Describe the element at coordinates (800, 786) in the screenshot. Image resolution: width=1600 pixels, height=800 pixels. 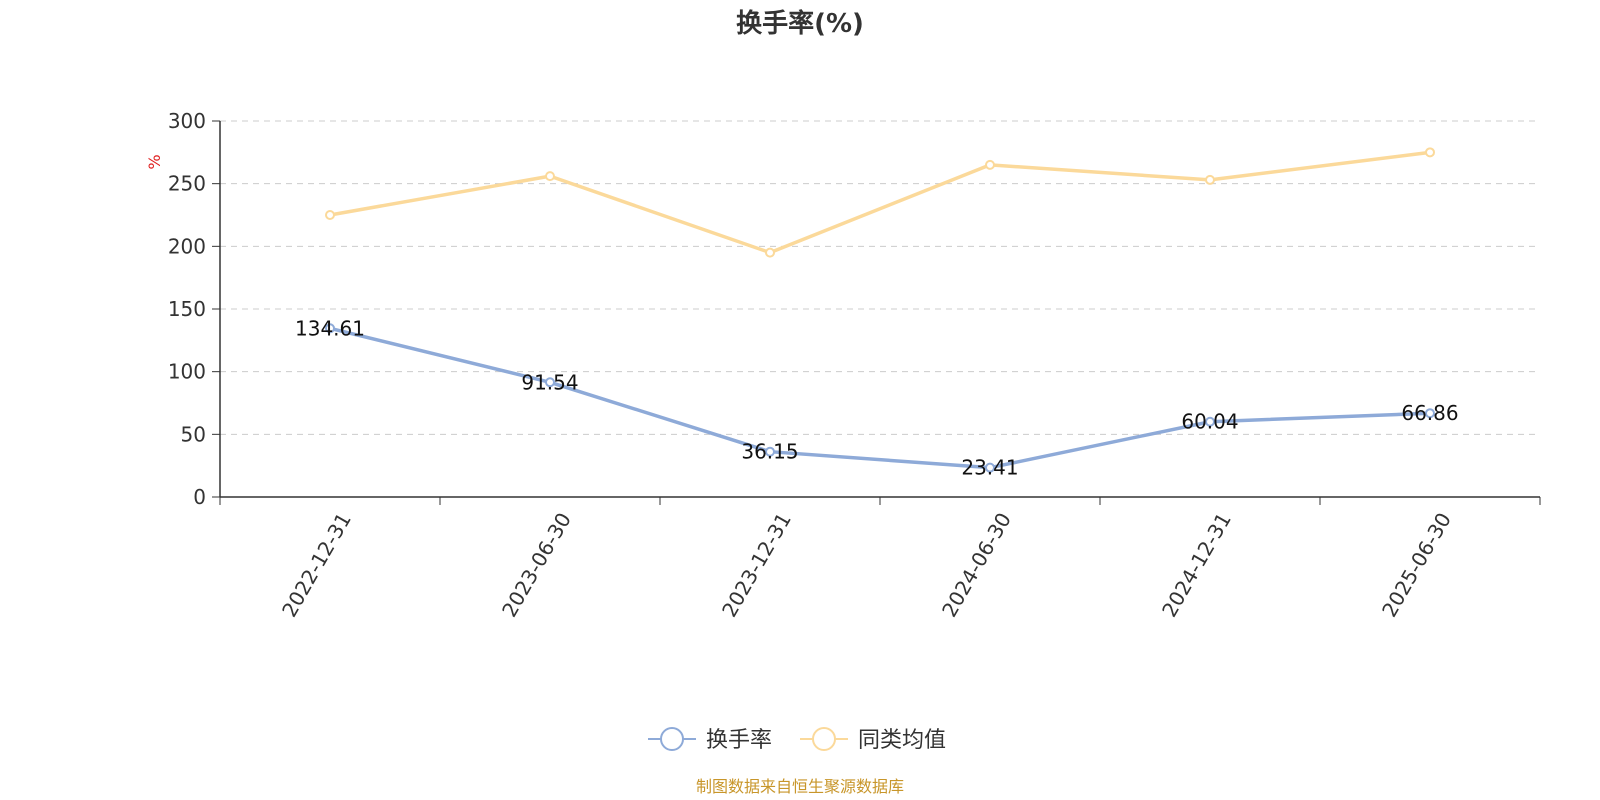
I see `data-source-note: 制图数据来自恒生聚源数据库` at that location.